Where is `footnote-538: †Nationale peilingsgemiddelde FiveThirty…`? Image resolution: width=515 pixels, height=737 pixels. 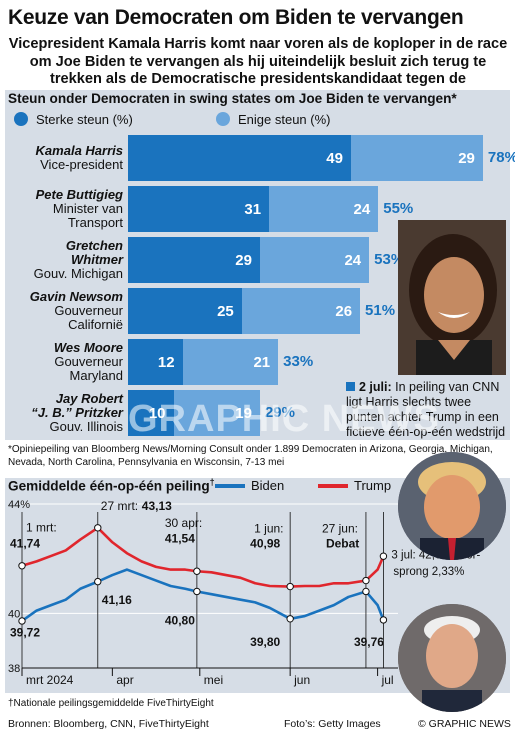
footnote-538: †Nationale peilingsgemiddelde FiveThirty… is located at coordinates (111, 703).